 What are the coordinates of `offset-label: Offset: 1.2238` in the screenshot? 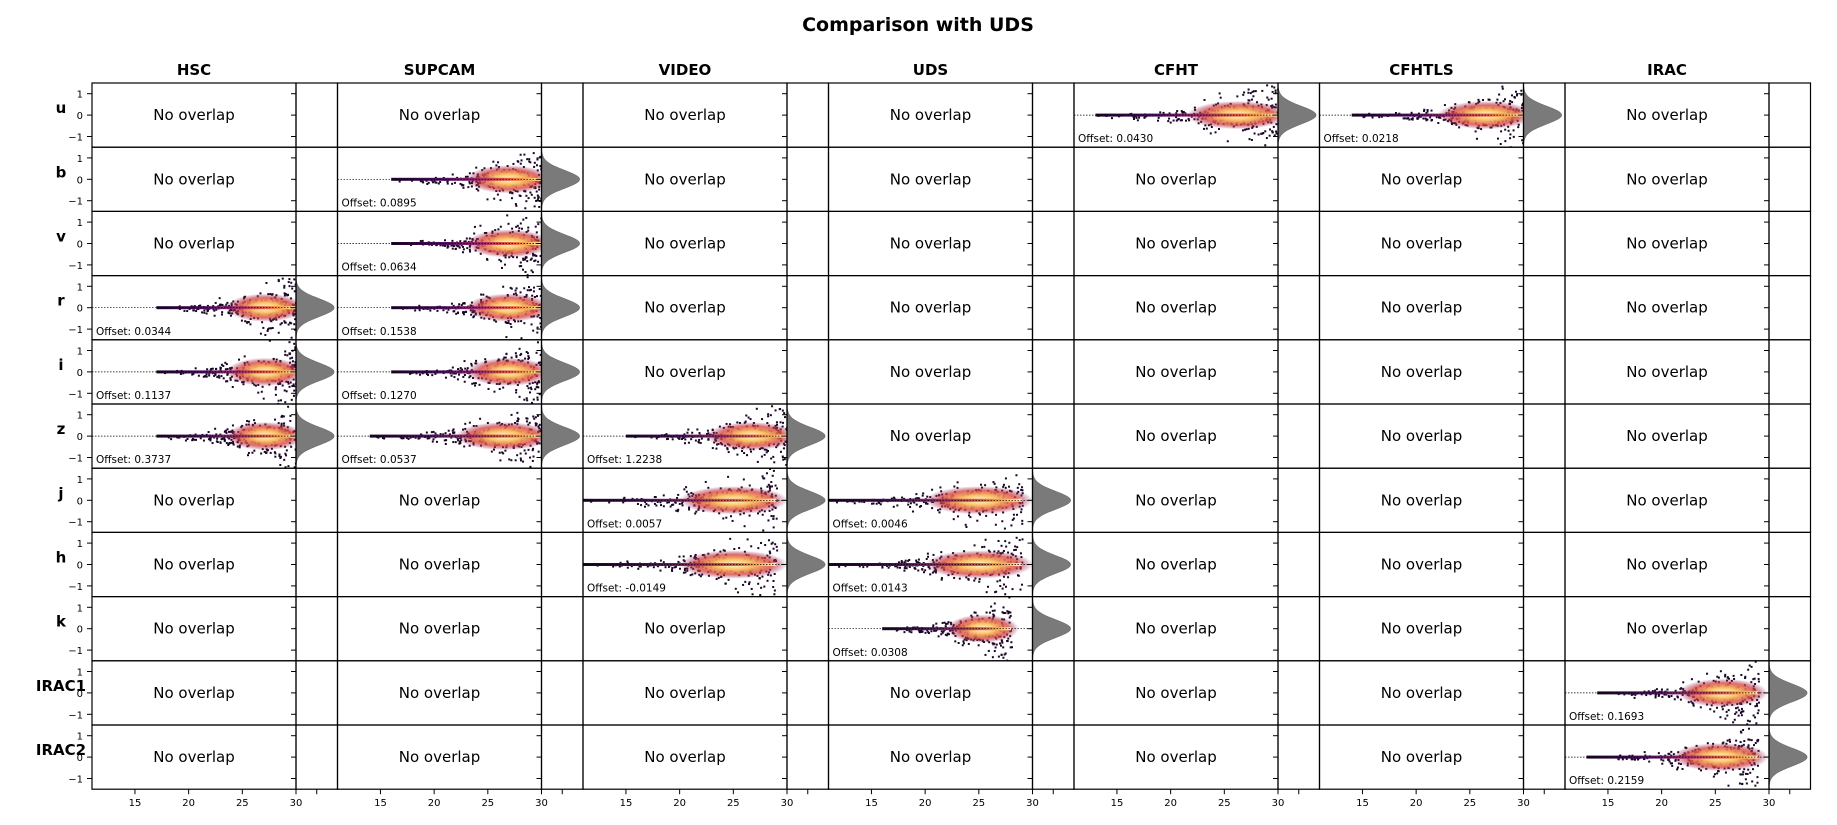 It's located at (624, 460).